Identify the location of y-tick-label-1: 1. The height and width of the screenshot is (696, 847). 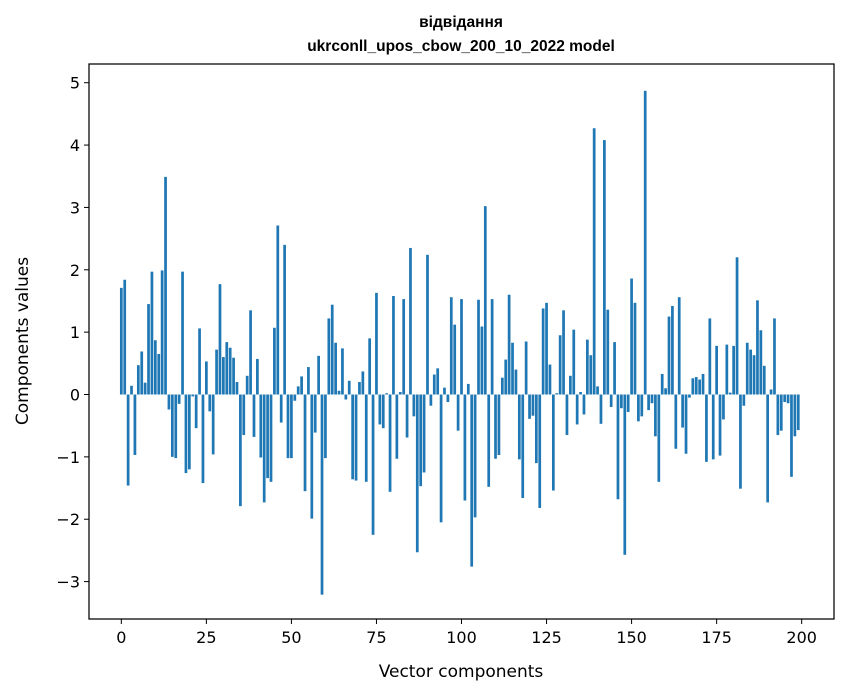
(75, 332).